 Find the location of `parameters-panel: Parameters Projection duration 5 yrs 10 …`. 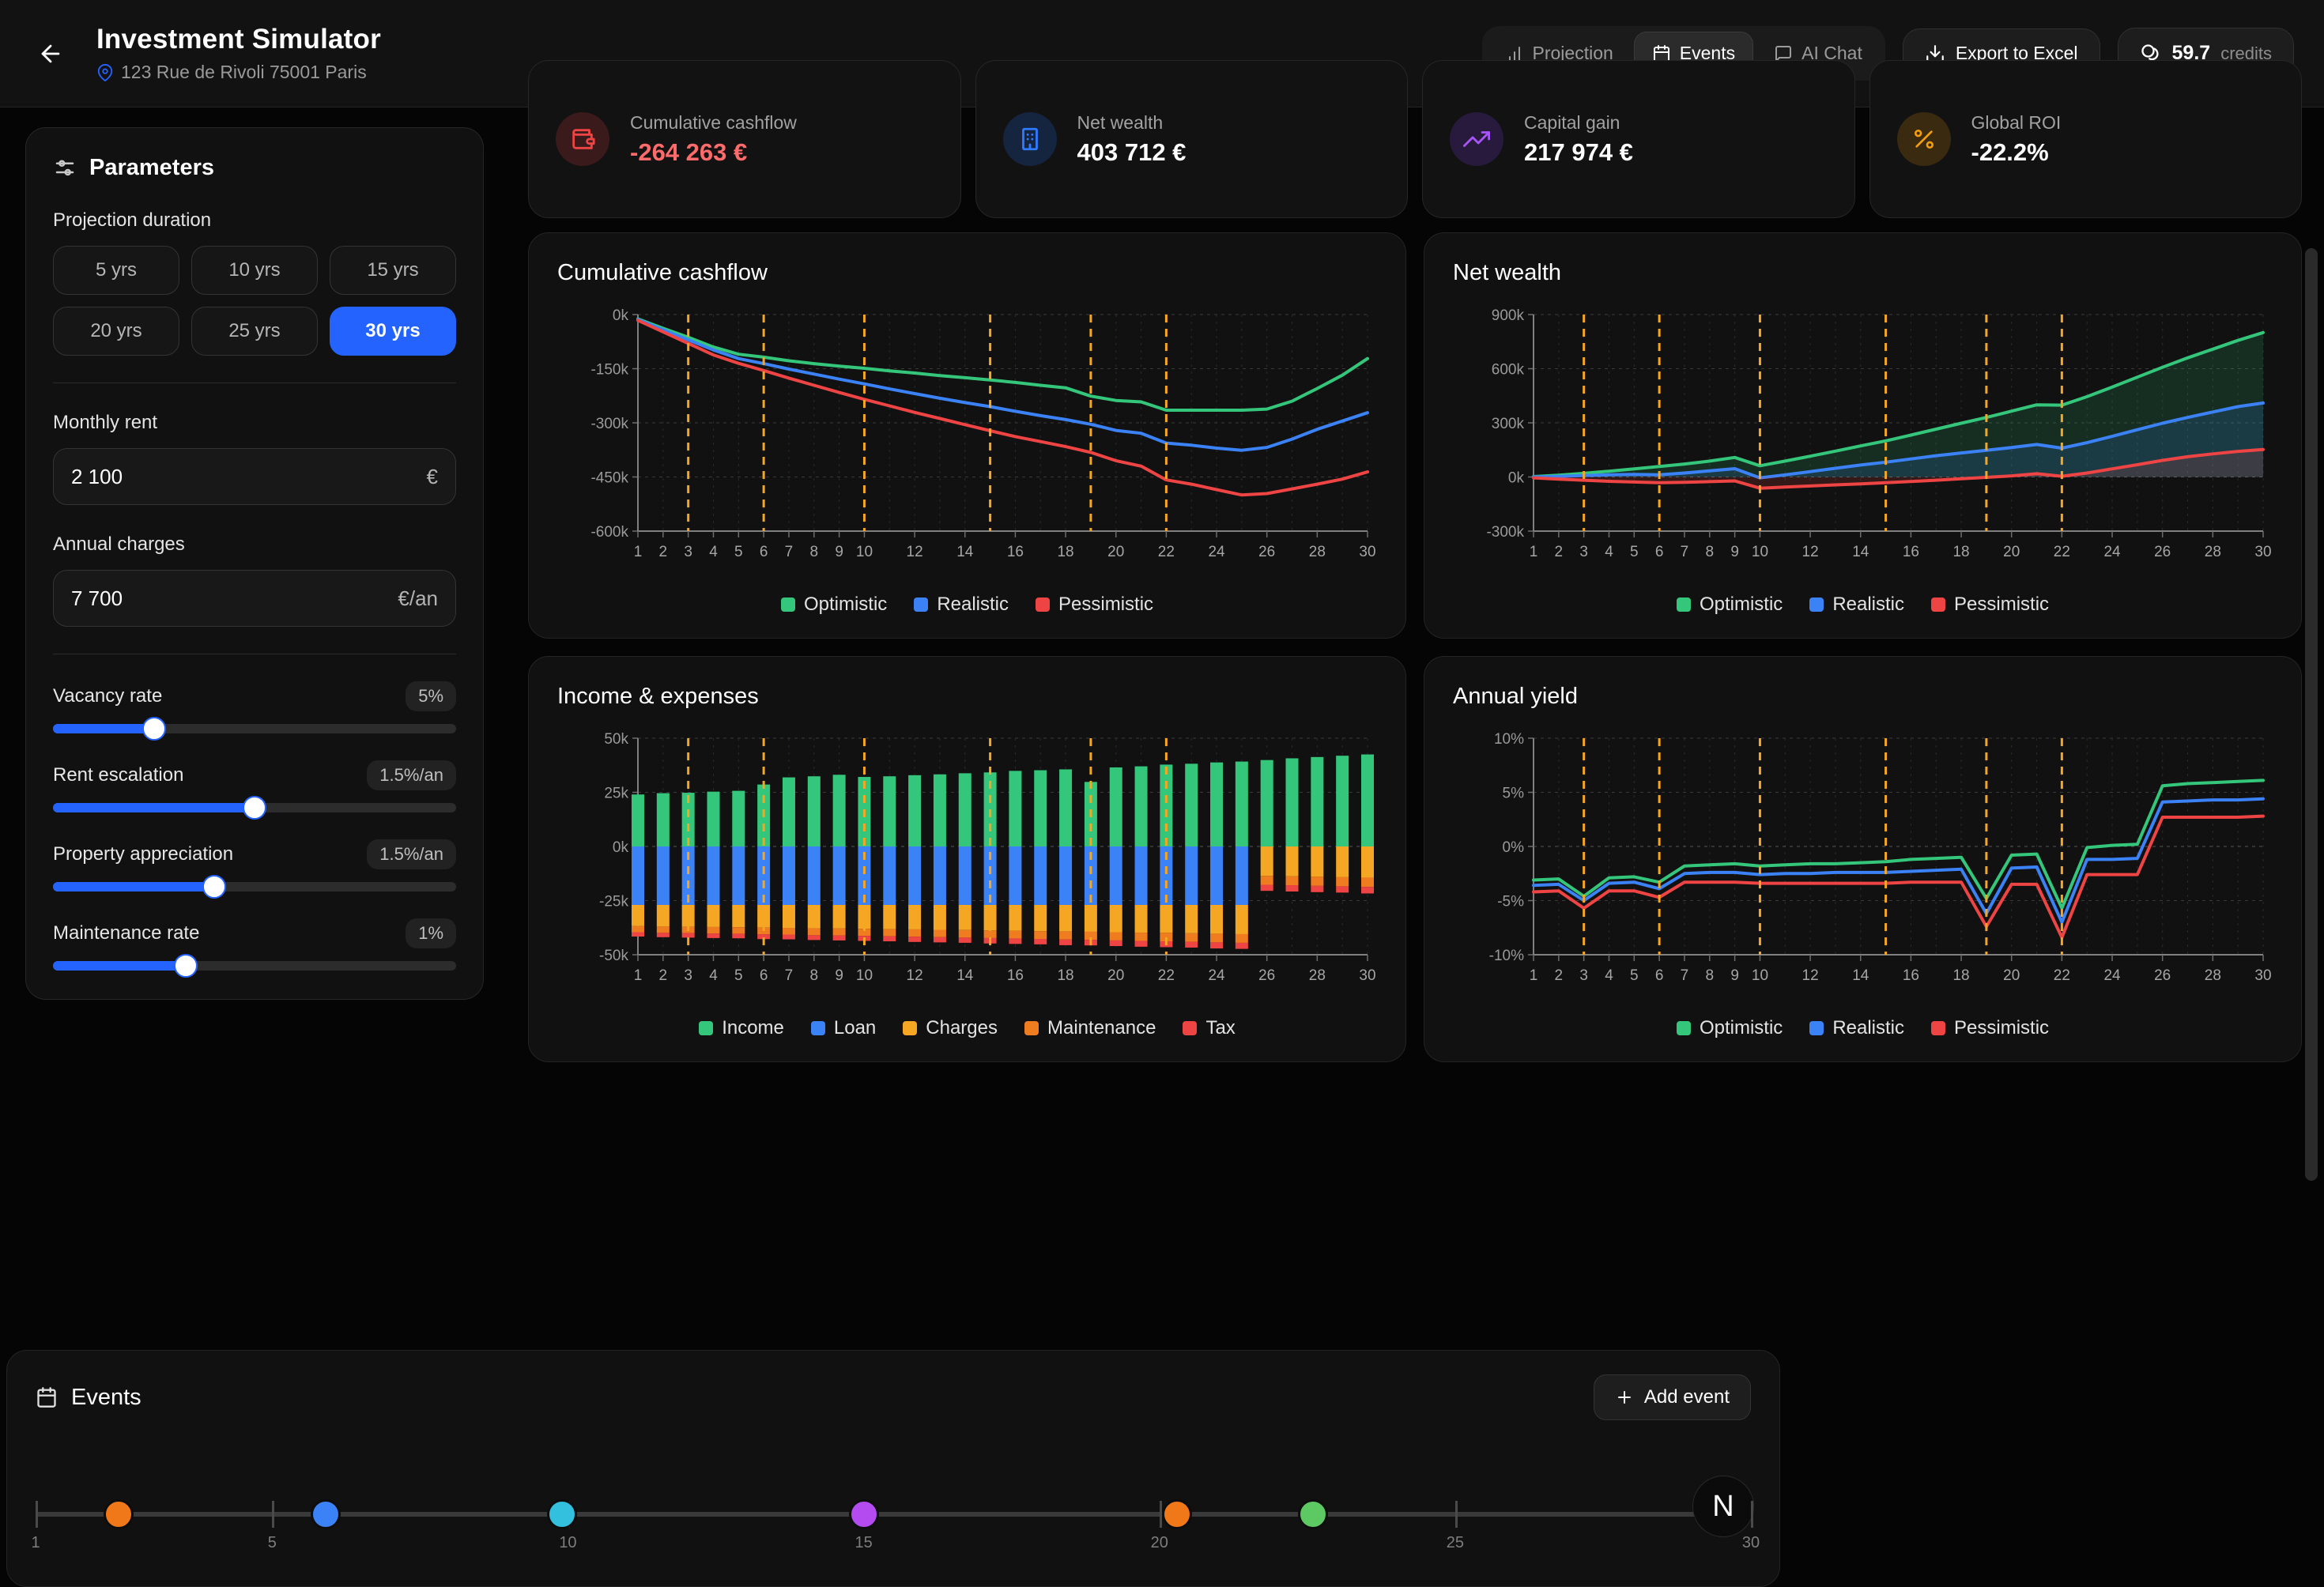

parameters-panel: Parameters Projection duration 5 yrs 10 … is located at coordinates (254, 563).